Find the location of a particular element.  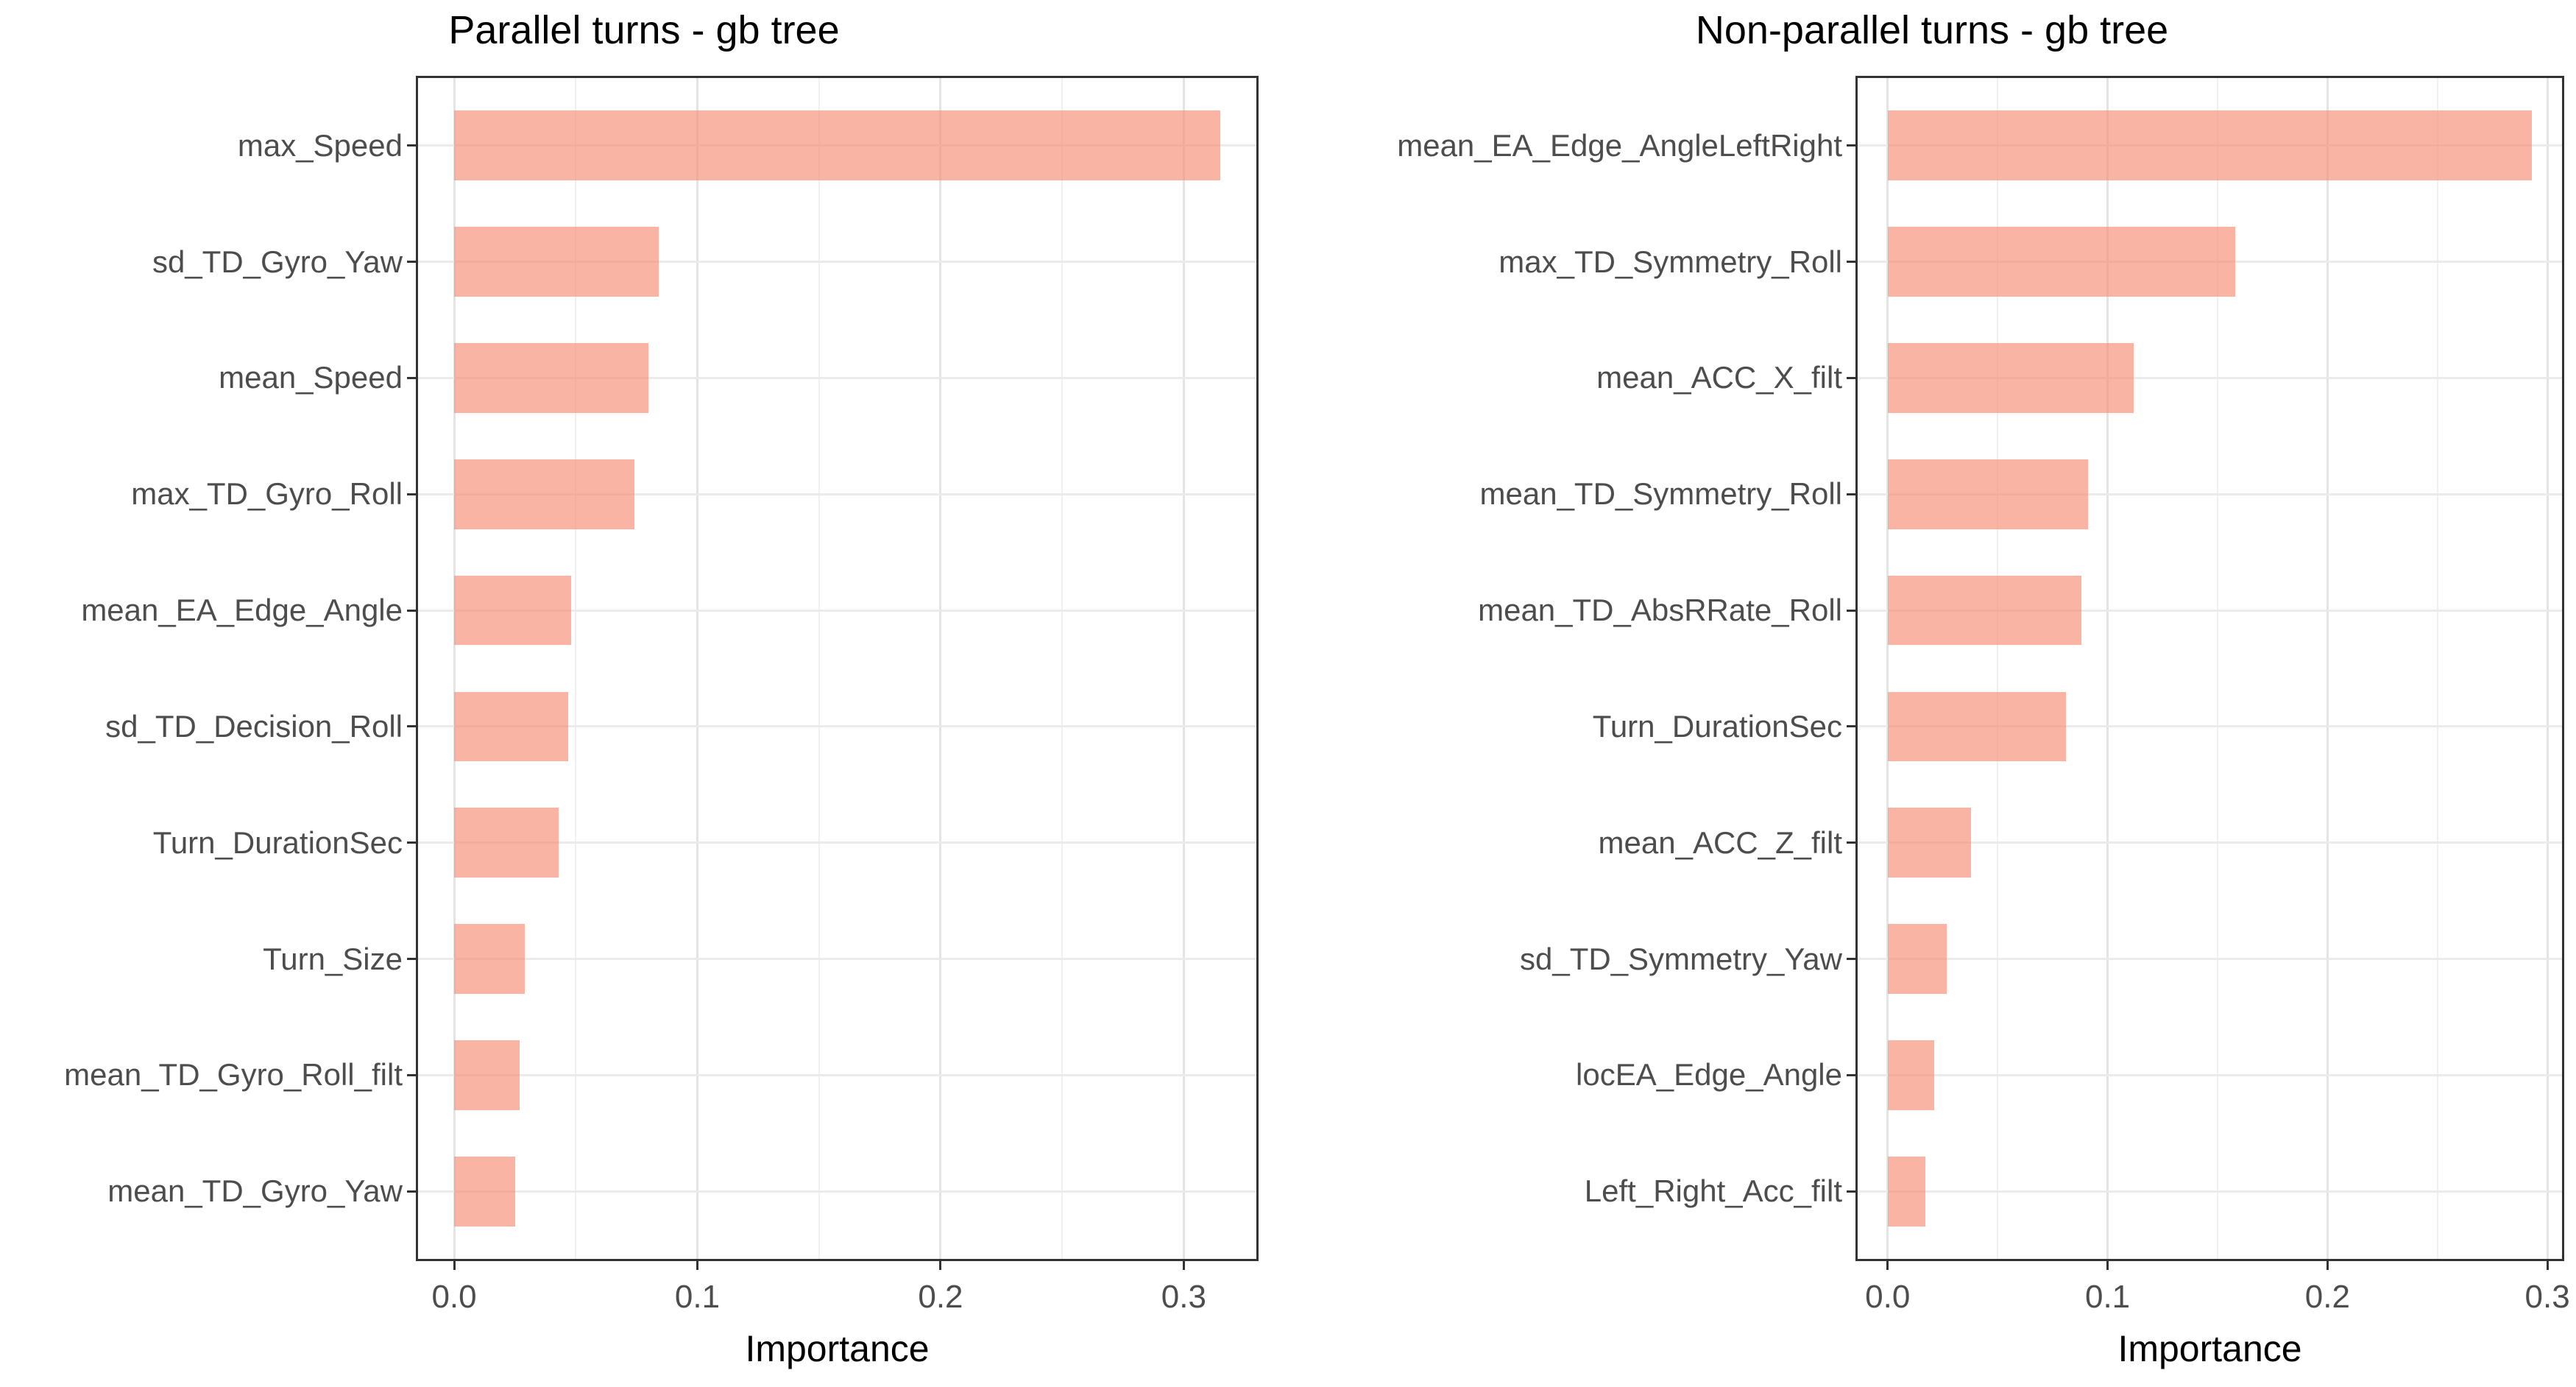

y-axis-label: mean_TD_Gyro_Yaw is located at coordinates (255, 1191).